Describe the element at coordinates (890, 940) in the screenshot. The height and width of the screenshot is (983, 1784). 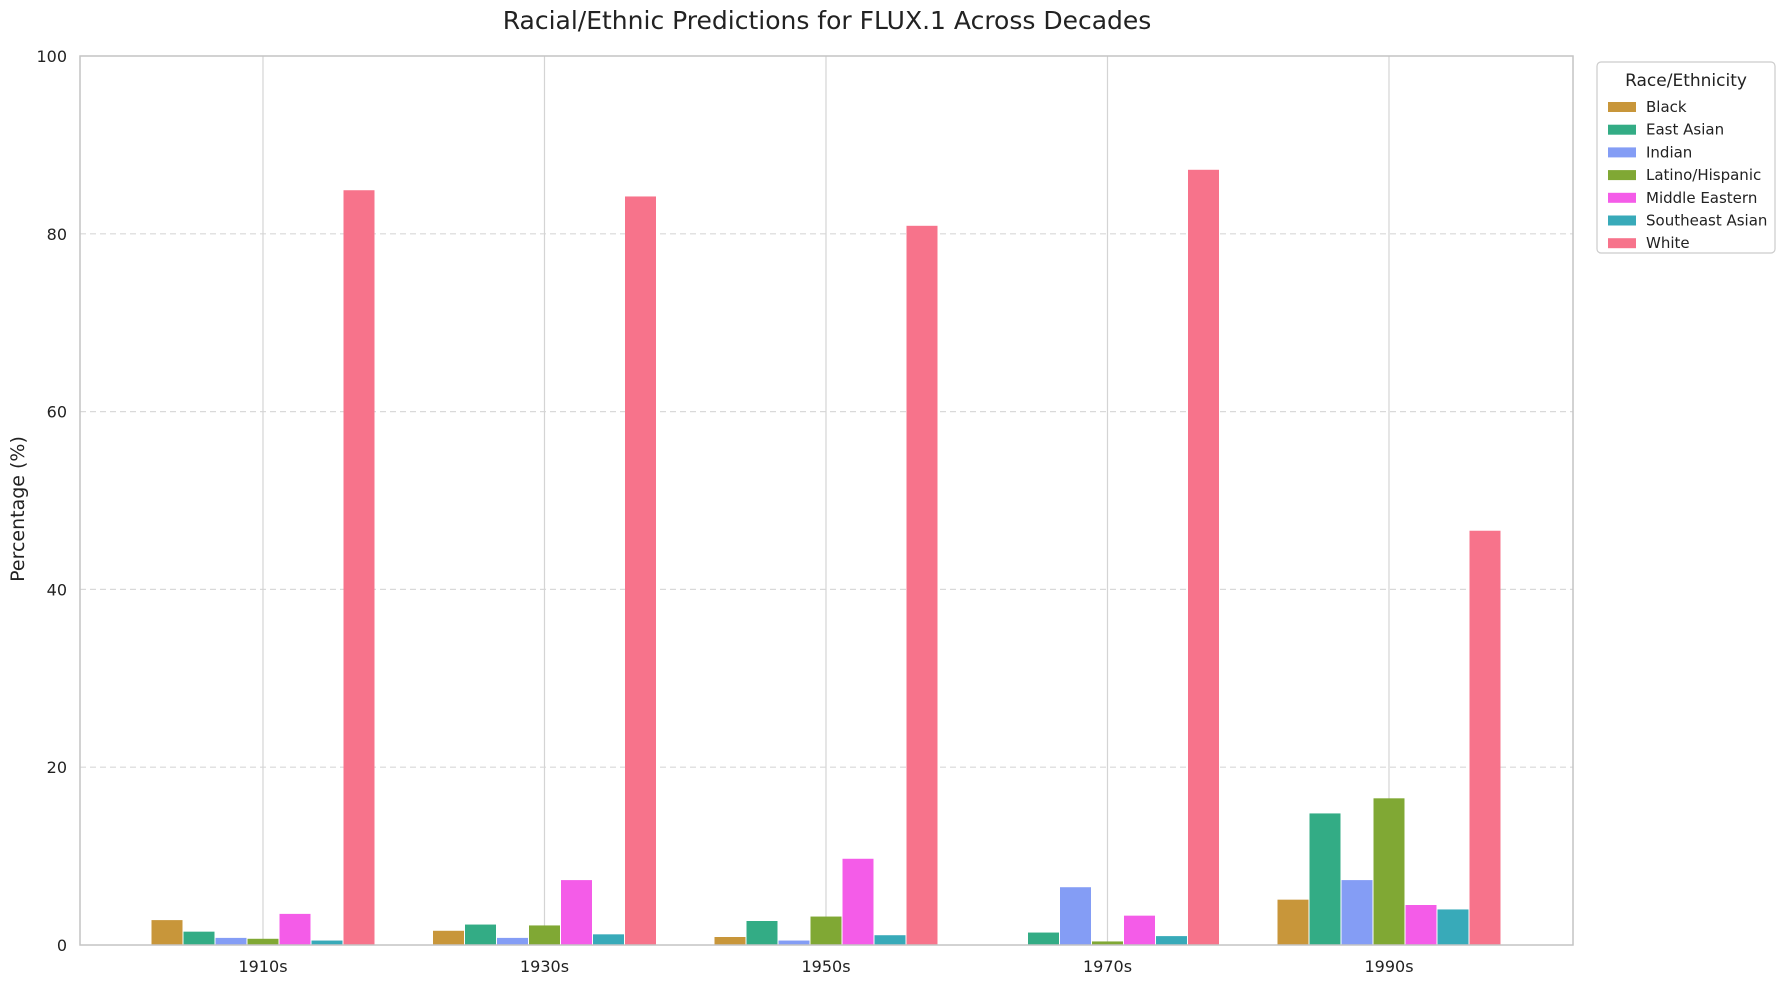
I see `bar-southeast-asian-1950s` at that location.